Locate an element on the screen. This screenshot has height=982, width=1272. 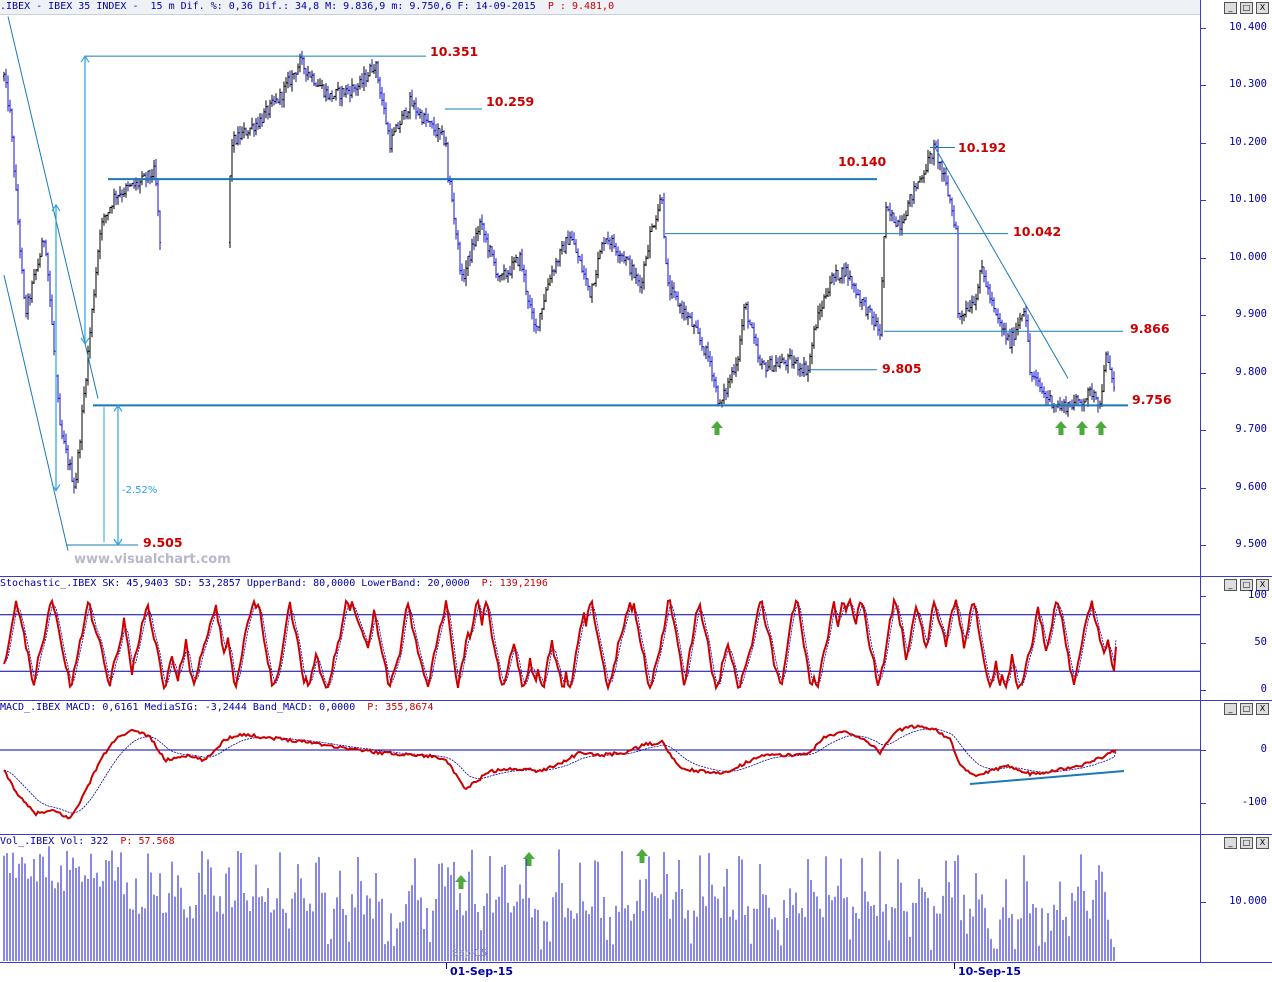
stoch-tick-label: 50 is located at coordinates (1260, 642).